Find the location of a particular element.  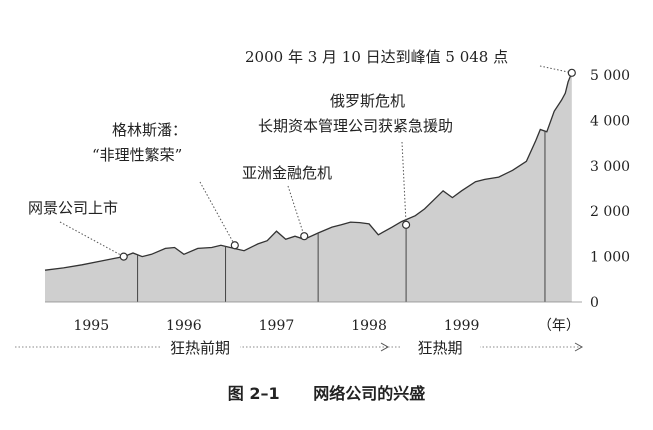

x-tick-label: 1999 is located at coordinates (462, 326).